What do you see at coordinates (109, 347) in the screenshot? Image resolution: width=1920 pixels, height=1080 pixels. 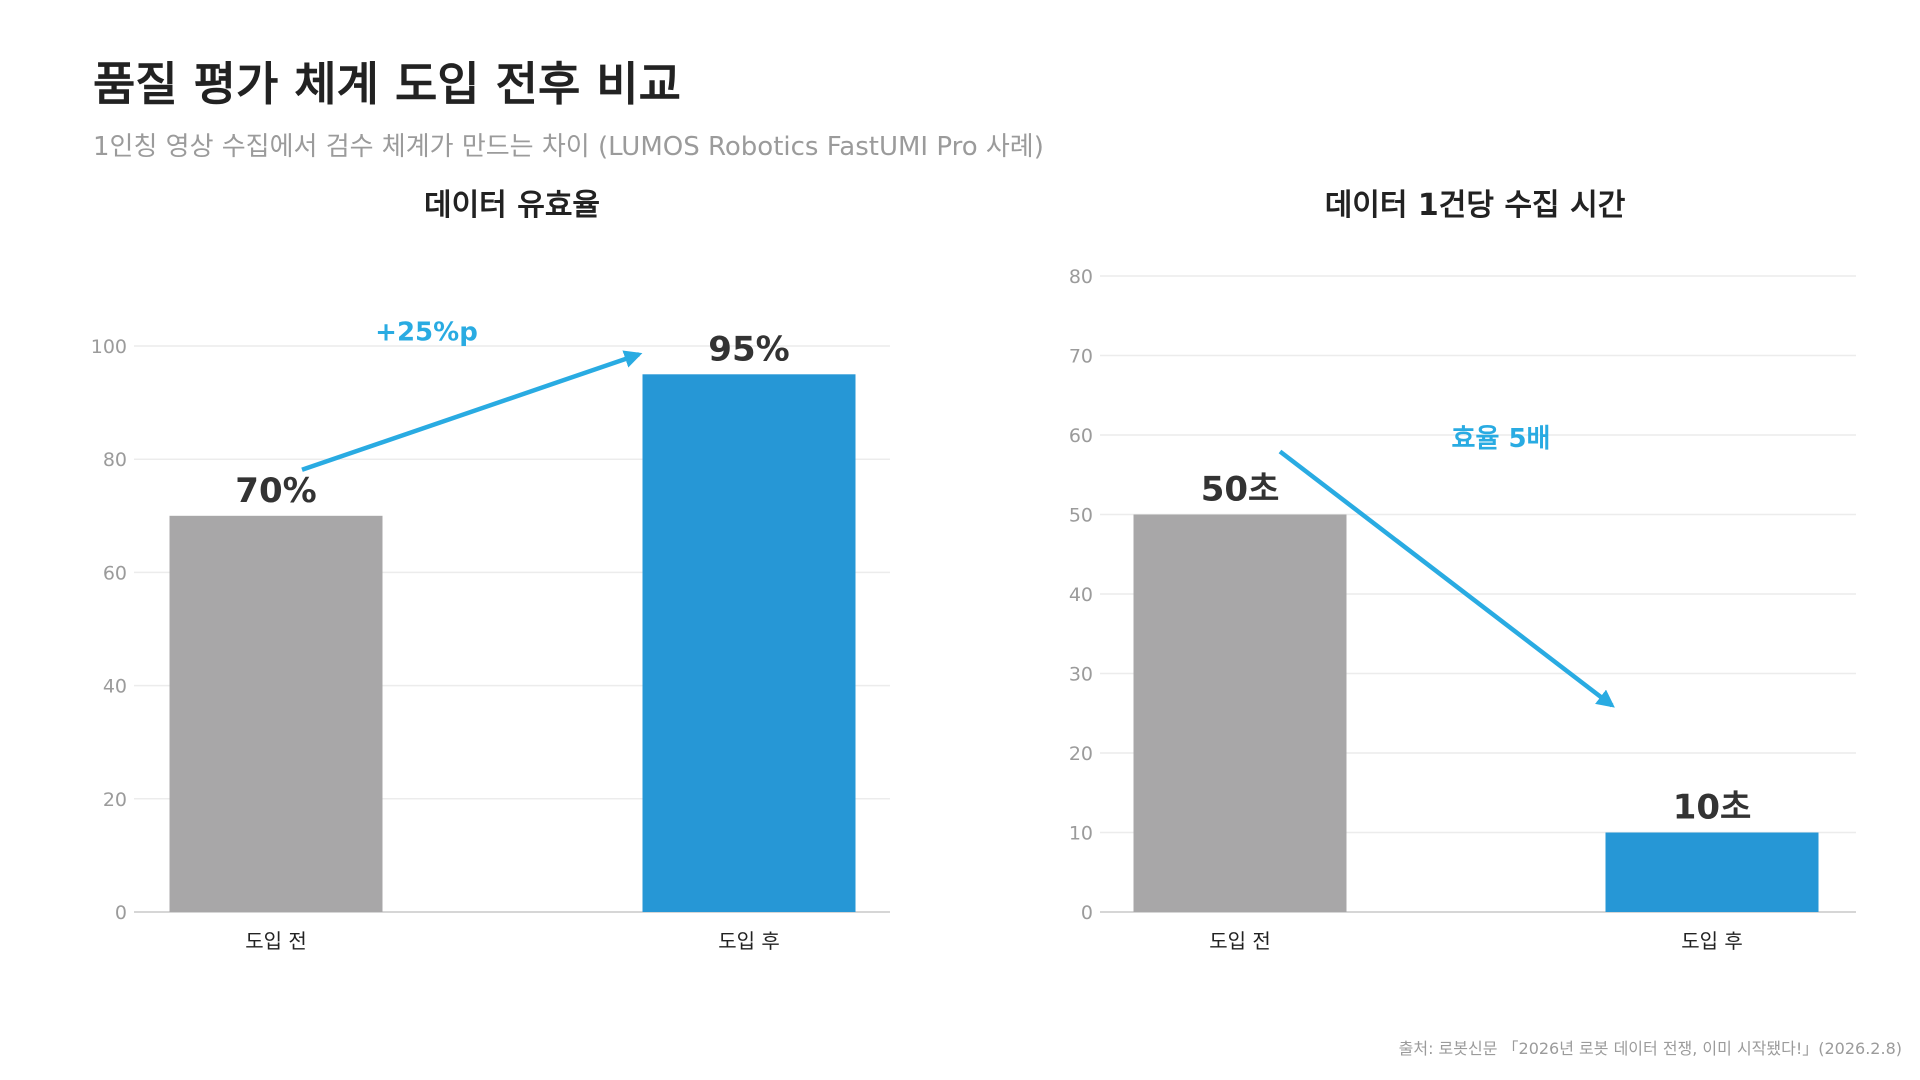 I see `y-tick-label: 100` at bounding box center [109, 347].